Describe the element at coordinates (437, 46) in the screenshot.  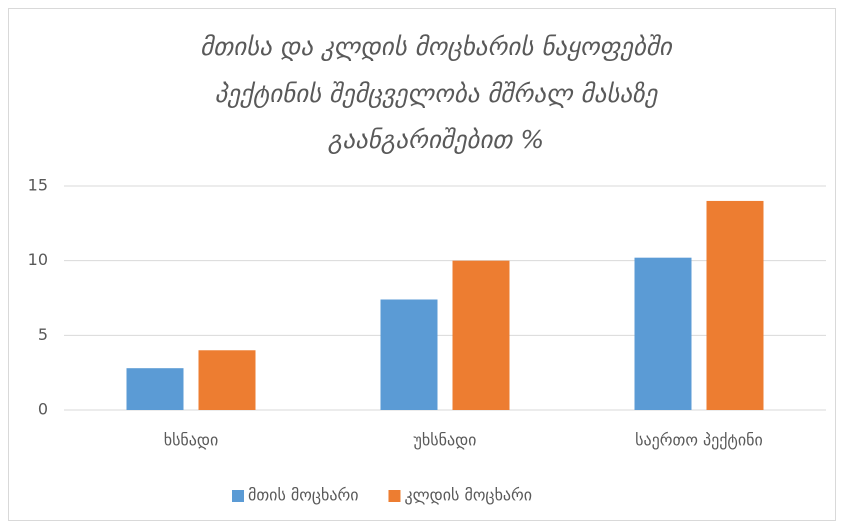
I see `chart-title: მთისა და კლდის მოცხარის ნაყოფებში` at that location.